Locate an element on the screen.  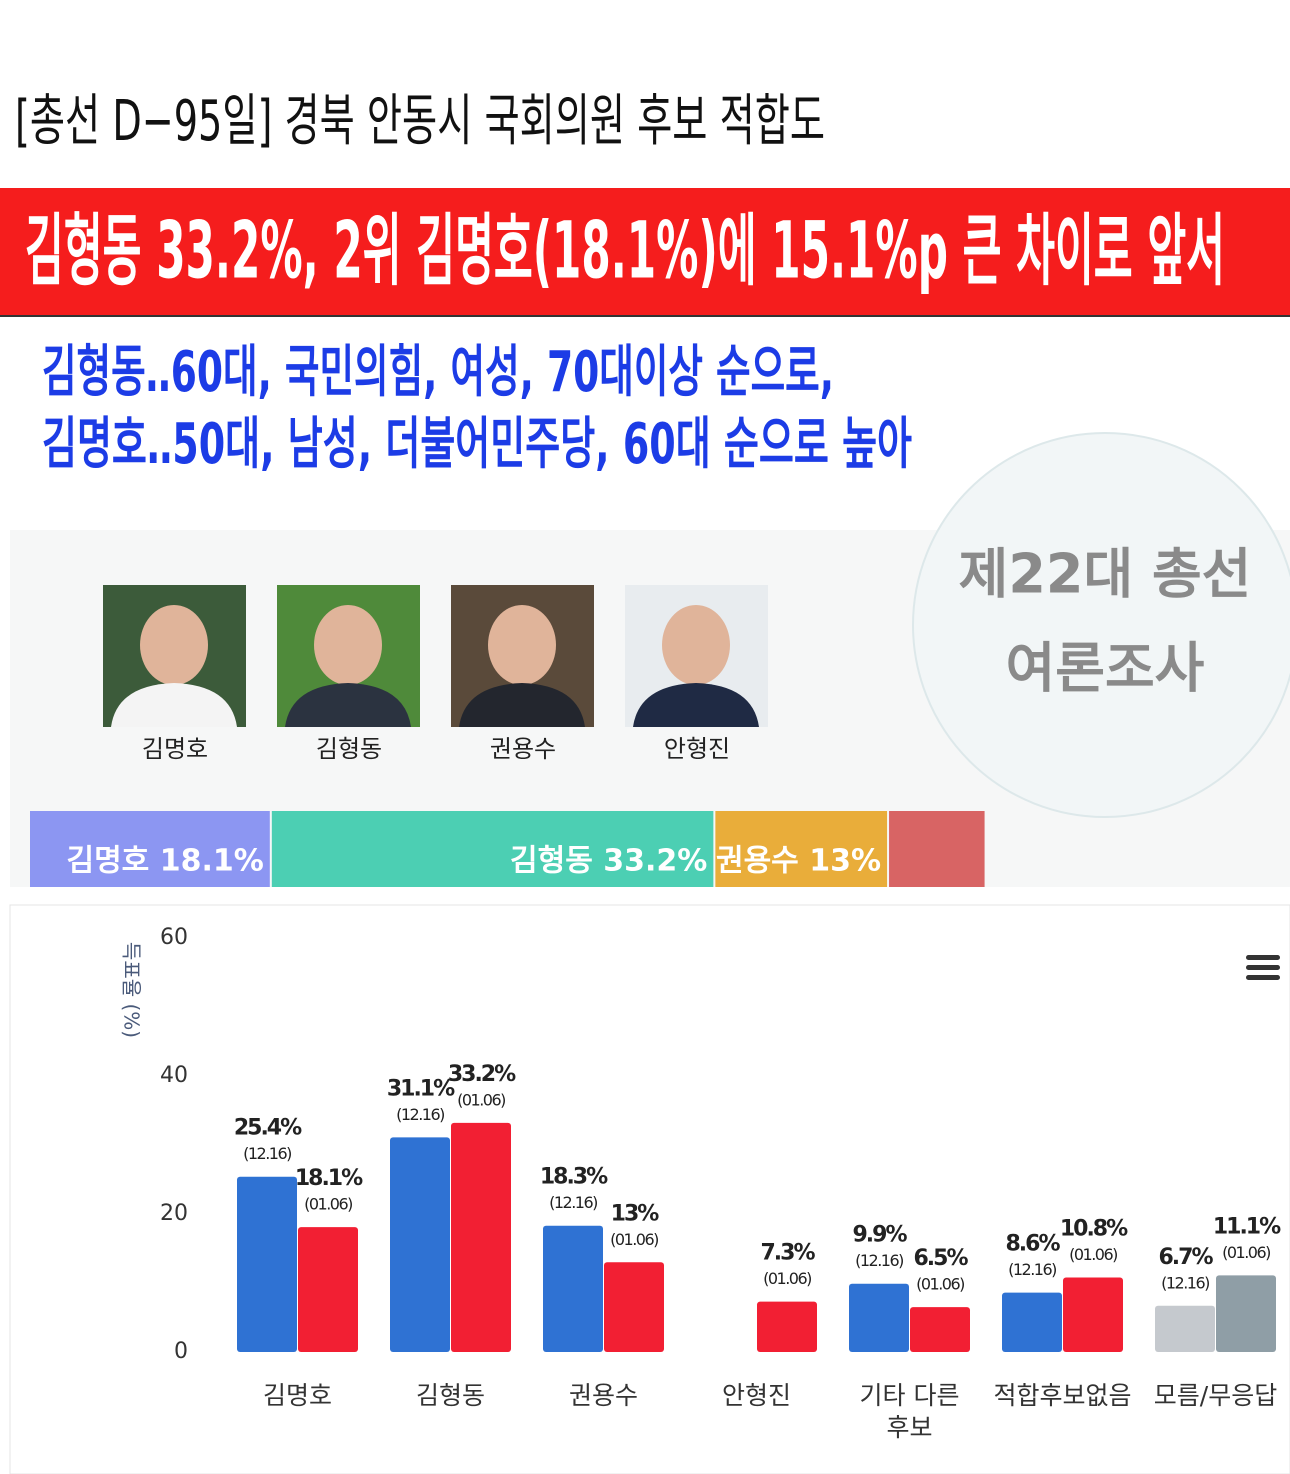
headline-banner is located at coordinates (645, 252).